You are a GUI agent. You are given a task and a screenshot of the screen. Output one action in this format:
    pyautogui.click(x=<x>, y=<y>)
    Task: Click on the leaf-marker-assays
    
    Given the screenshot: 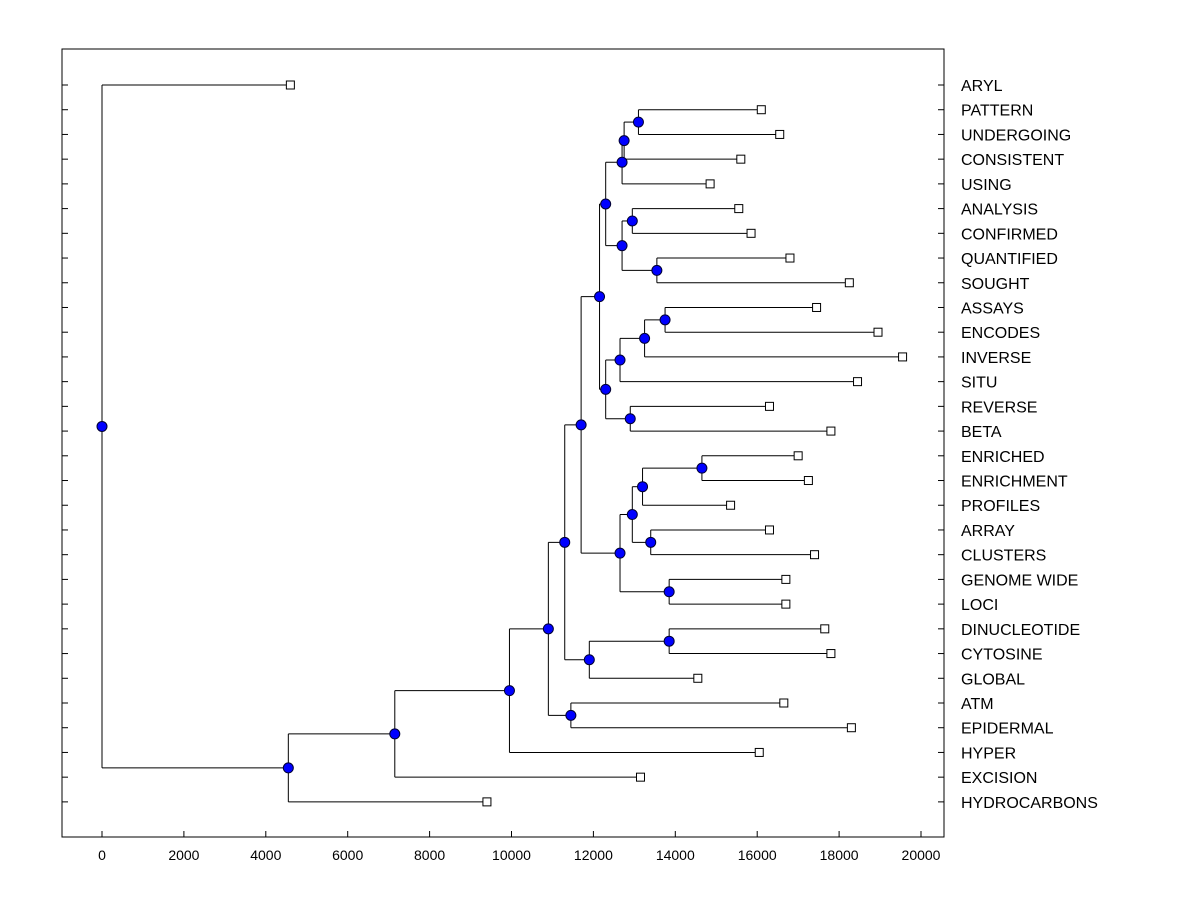 What is the action you would take?
    pyautogui.click(x=817, y=307)
    